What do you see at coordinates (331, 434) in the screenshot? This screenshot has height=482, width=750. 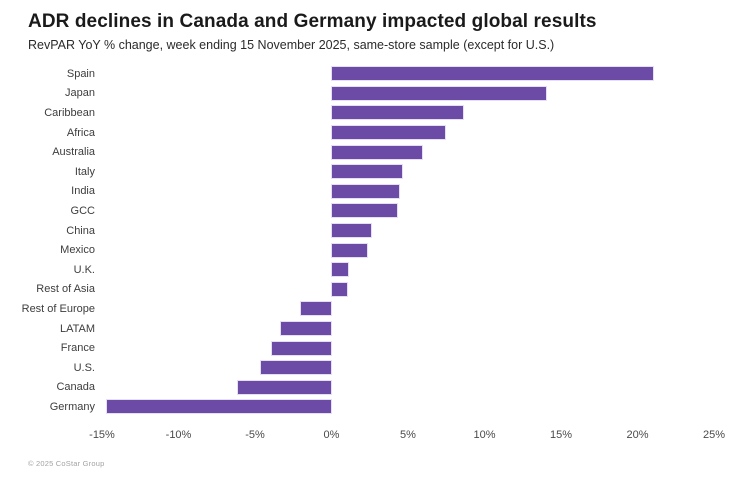 I see `x-tick-label: 0%` at bounding box center [331, 434].